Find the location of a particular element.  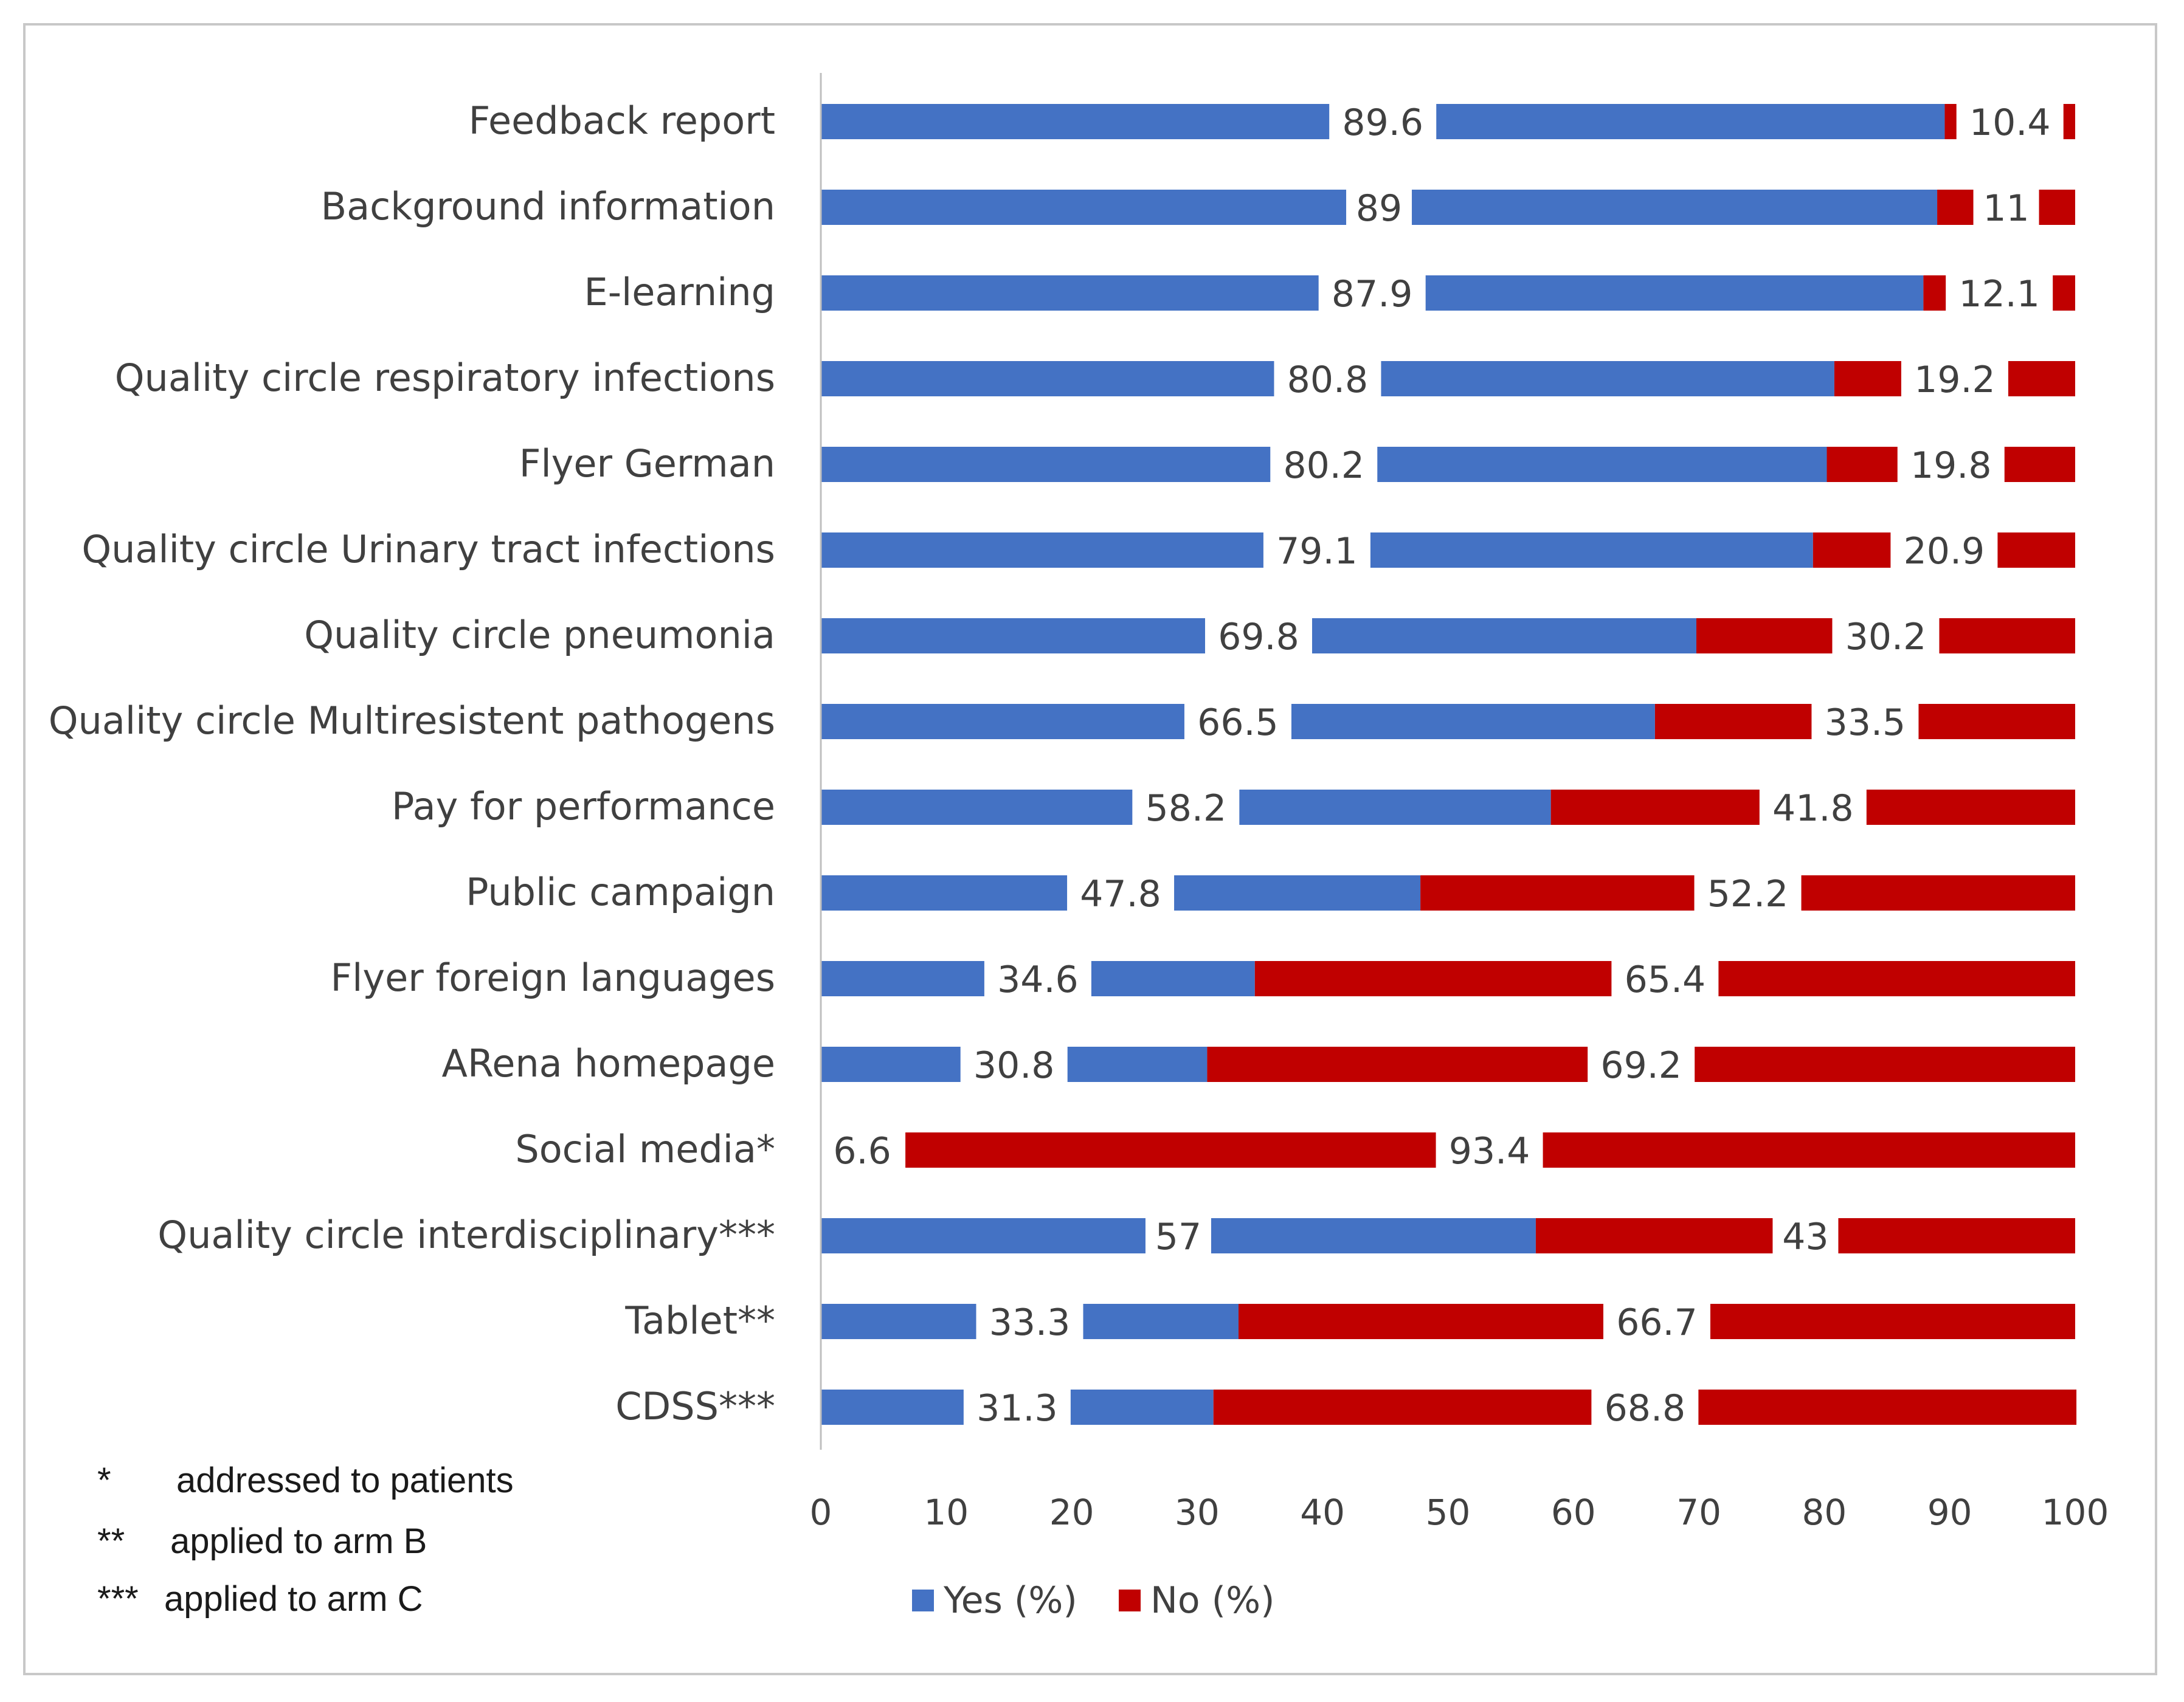

data-label: 6.6 is located at coordinates (862, 1151).